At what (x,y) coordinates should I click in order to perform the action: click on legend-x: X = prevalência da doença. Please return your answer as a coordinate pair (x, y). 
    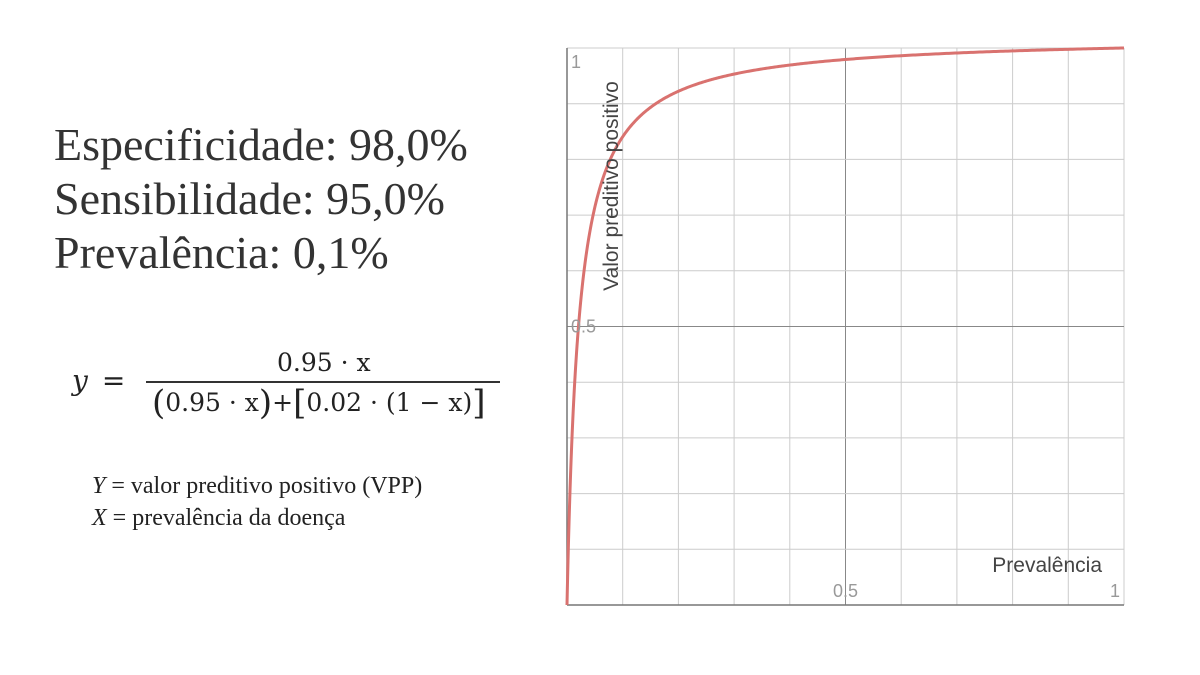
    Looking at the image, I should click on (257, 518).